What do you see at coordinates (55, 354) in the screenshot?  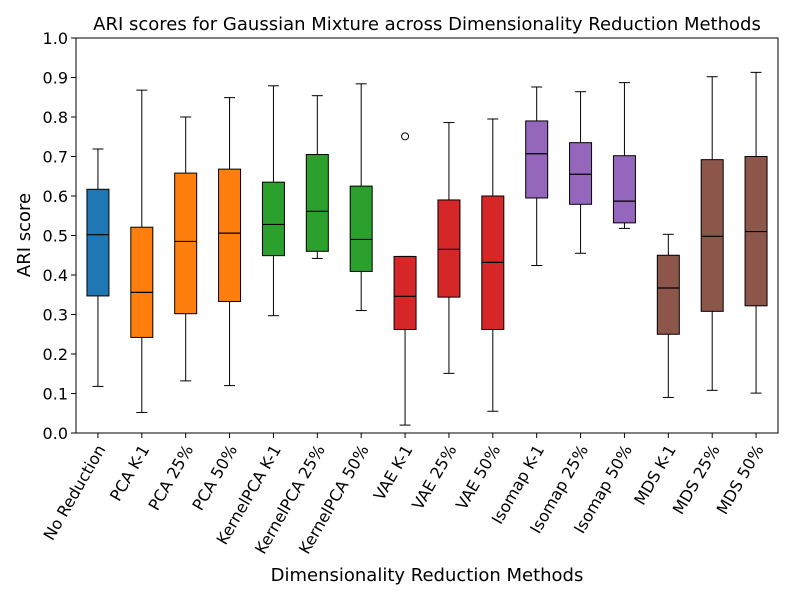 I see `y-tick-label: 0.2` at bounding box center [55, 354].